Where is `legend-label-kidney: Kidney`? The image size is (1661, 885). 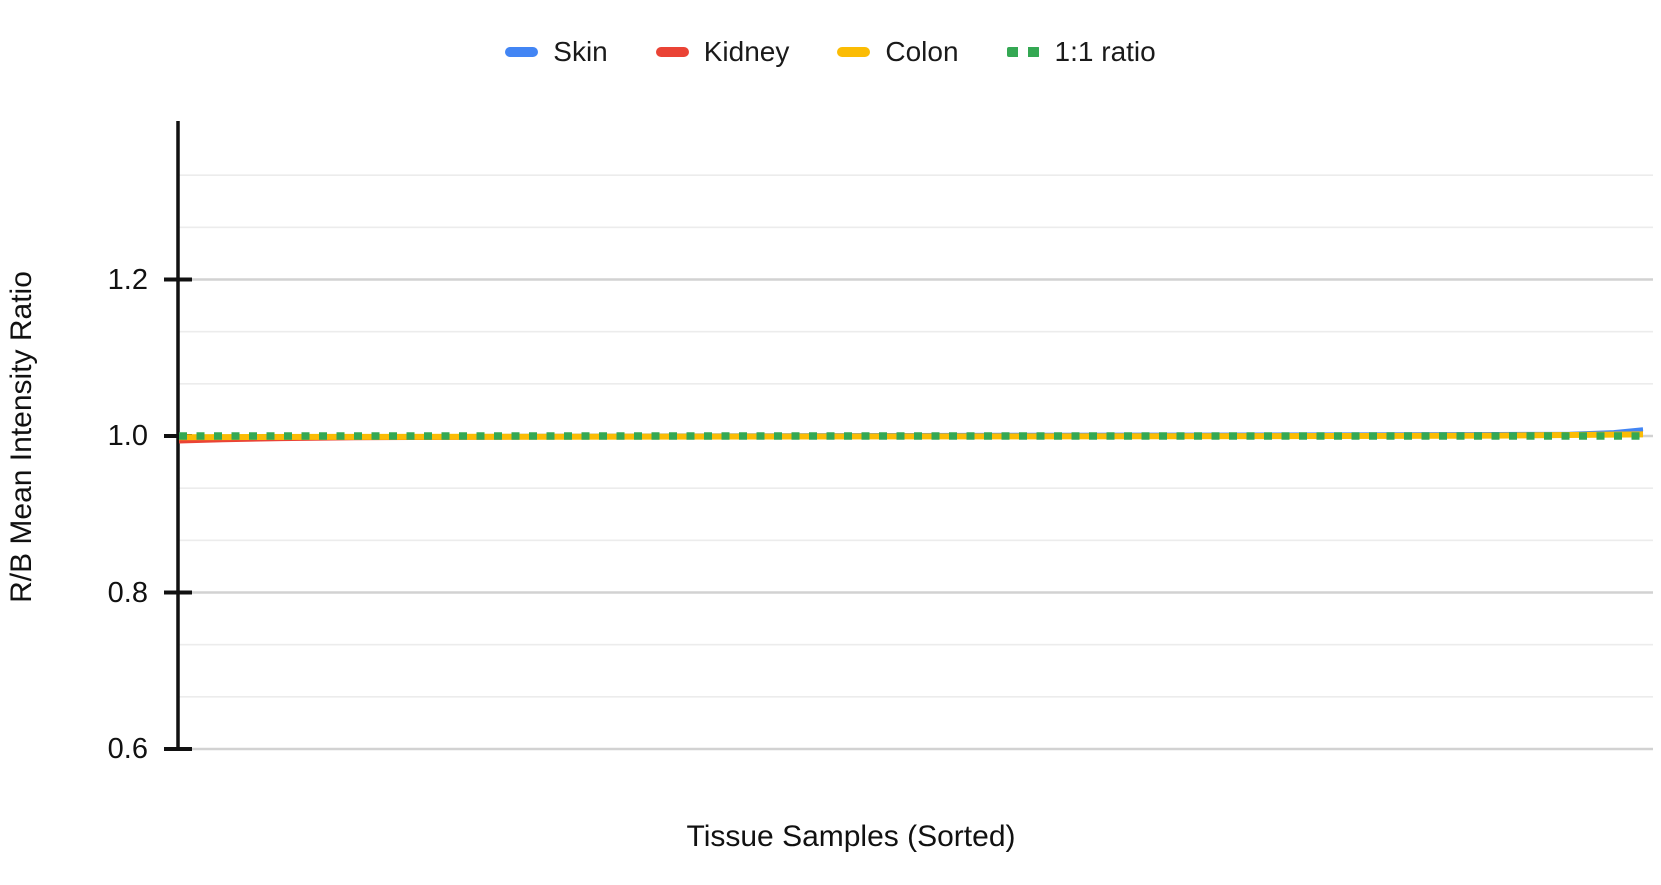
legend-label-kidney: Kidney is located at coordinates (746, 51).